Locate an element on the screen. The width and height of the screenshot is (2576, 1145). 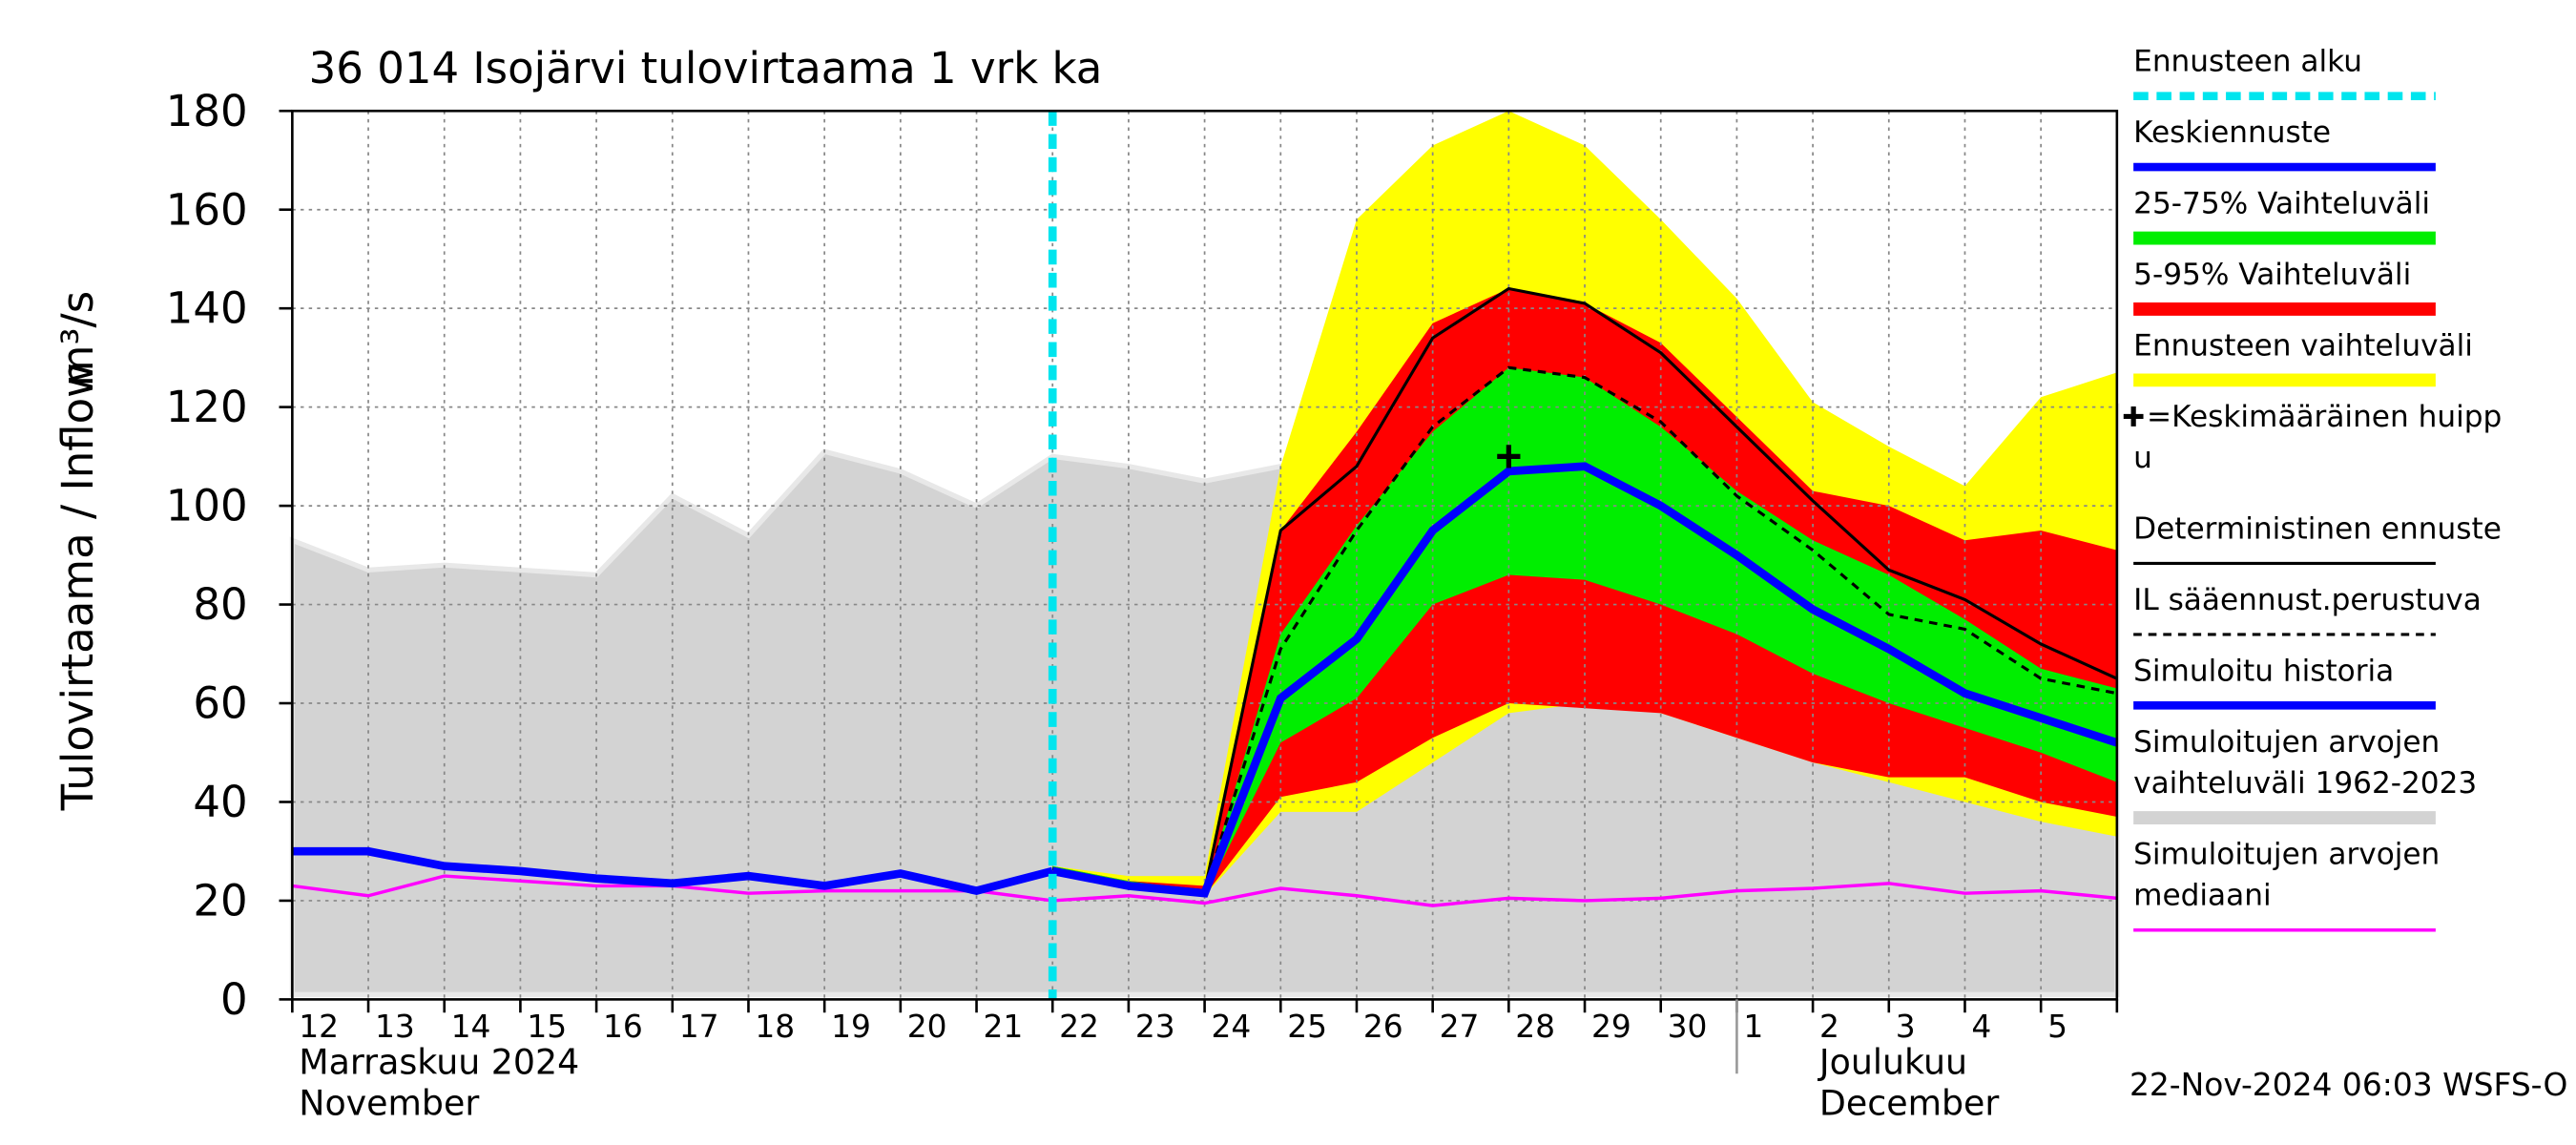
y-tick-label: 60 is located at coordinates (220, 704).